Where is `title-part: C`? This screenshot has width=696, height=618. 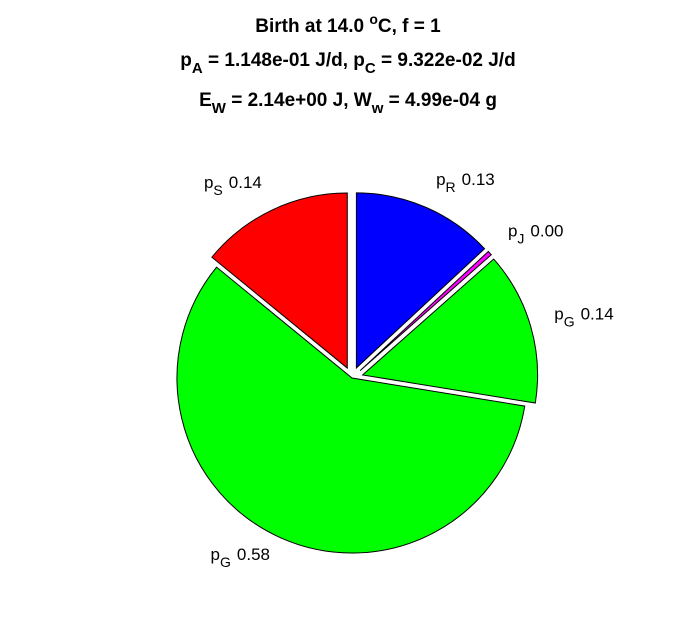
title-part: C is located at coordinates (370, 68).